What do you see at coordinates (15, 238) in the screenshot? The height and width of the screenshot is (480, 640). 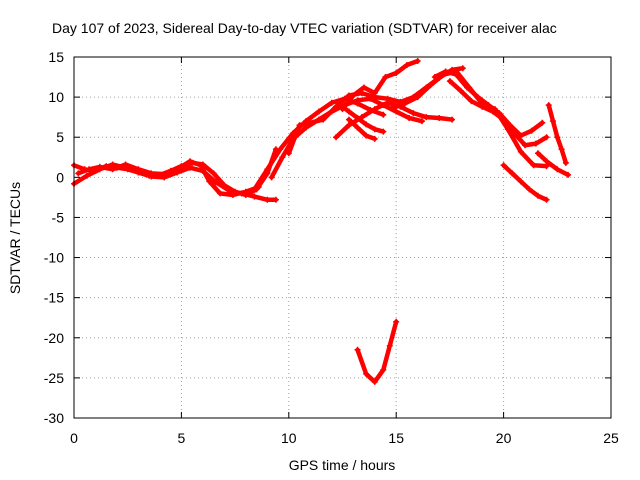 I see `y-axis-label: SDTVAR / TECUs` at bounding box center [15, 238].